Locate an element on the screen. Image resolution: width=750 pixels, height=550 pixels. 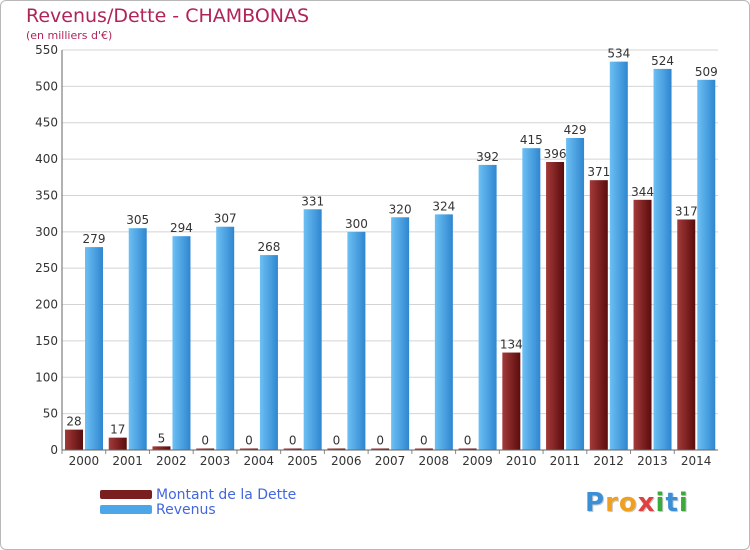
y-tick-label: 0 is located at coordinates (54, 450).